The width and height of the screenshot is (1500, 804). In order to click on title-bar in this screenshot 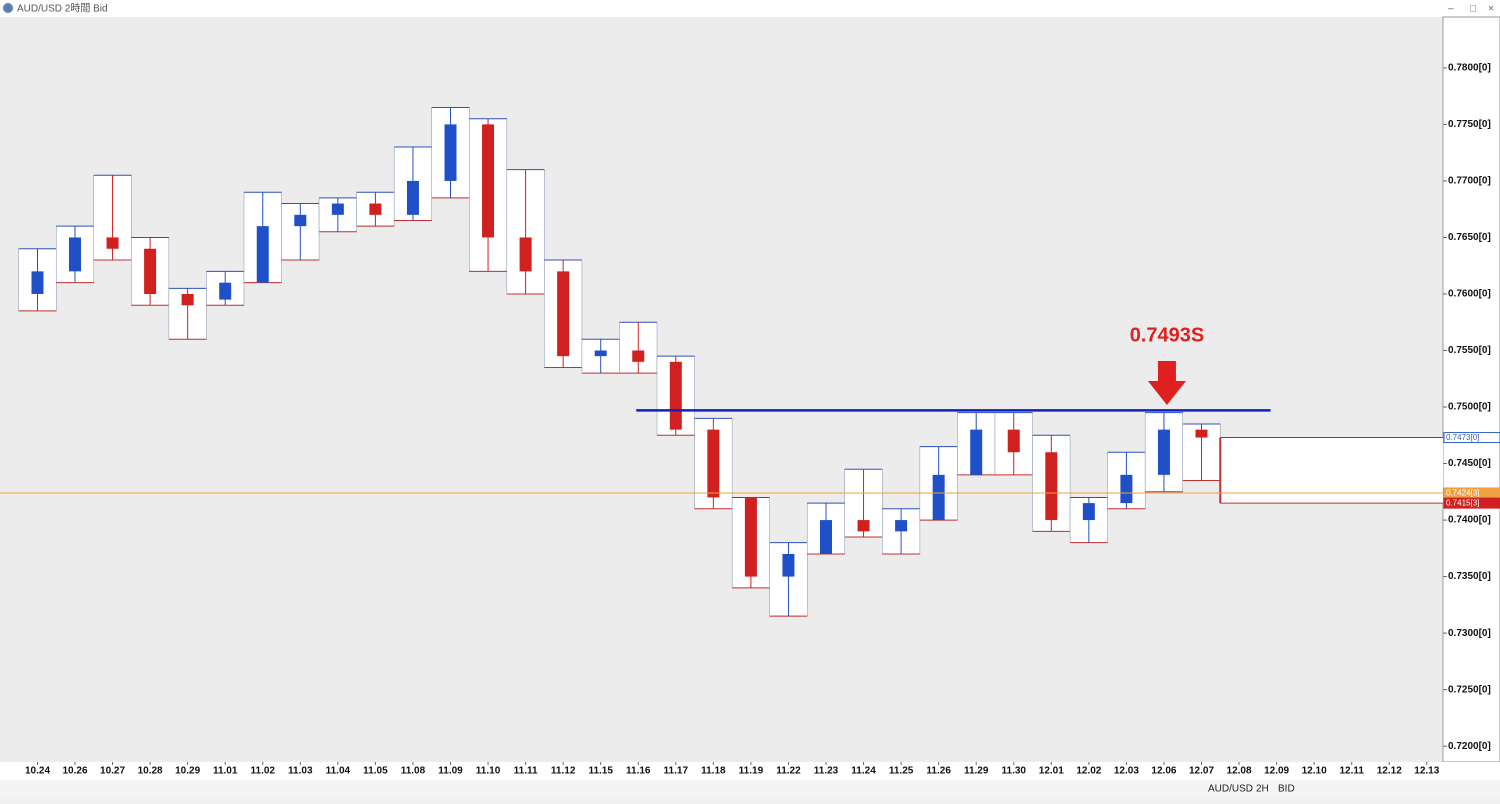, I will do `click(750, 8)`.